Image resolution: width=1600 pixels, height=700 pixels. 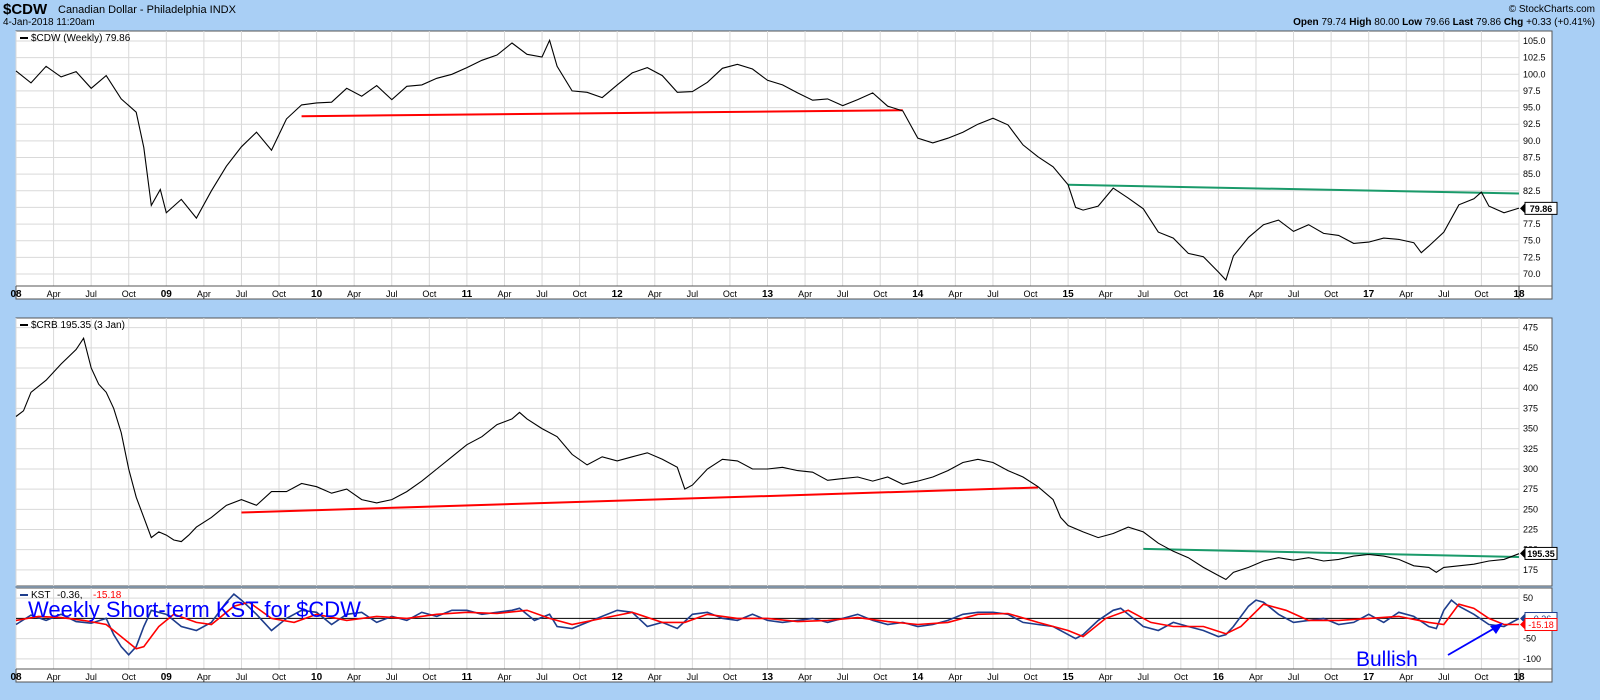 I want to click on y-tick-label: 450, so click(x=1530, y=348).